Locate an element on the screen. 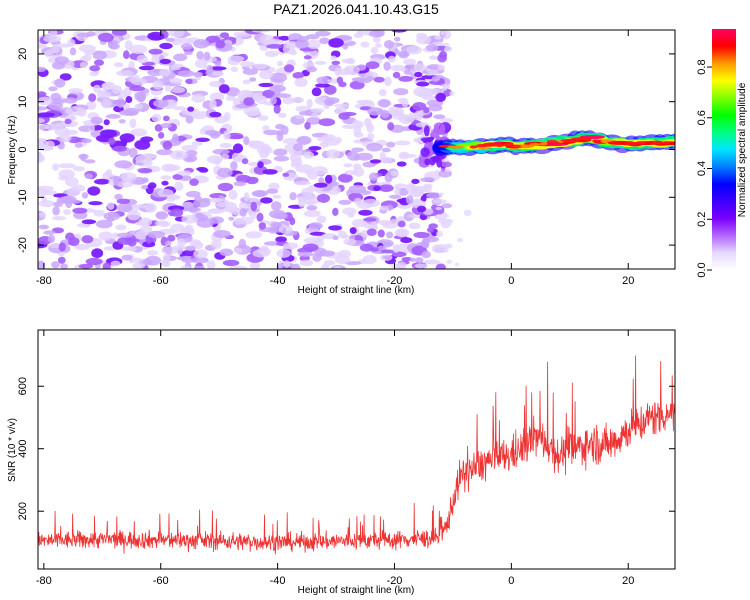 This screenshot has width=750, height=600. colorbar-label: Normalized spectral amplitude is located at coordinates (742, 149).